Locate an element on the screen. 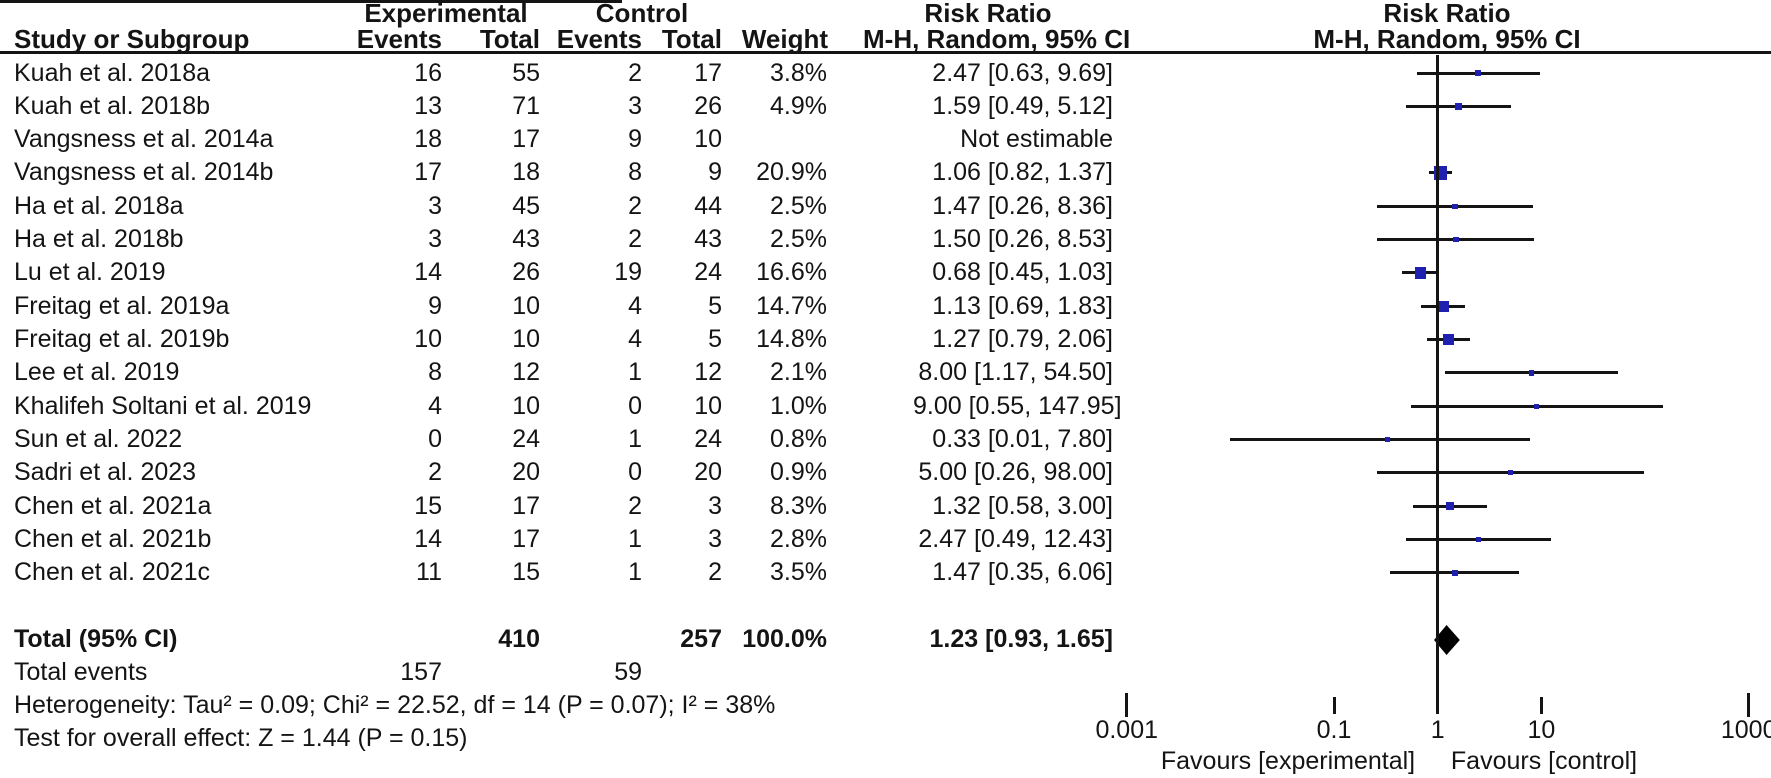 The image size is (1771, 778). table-cell-exp_total: 55 is located at coordinates (526, 72).